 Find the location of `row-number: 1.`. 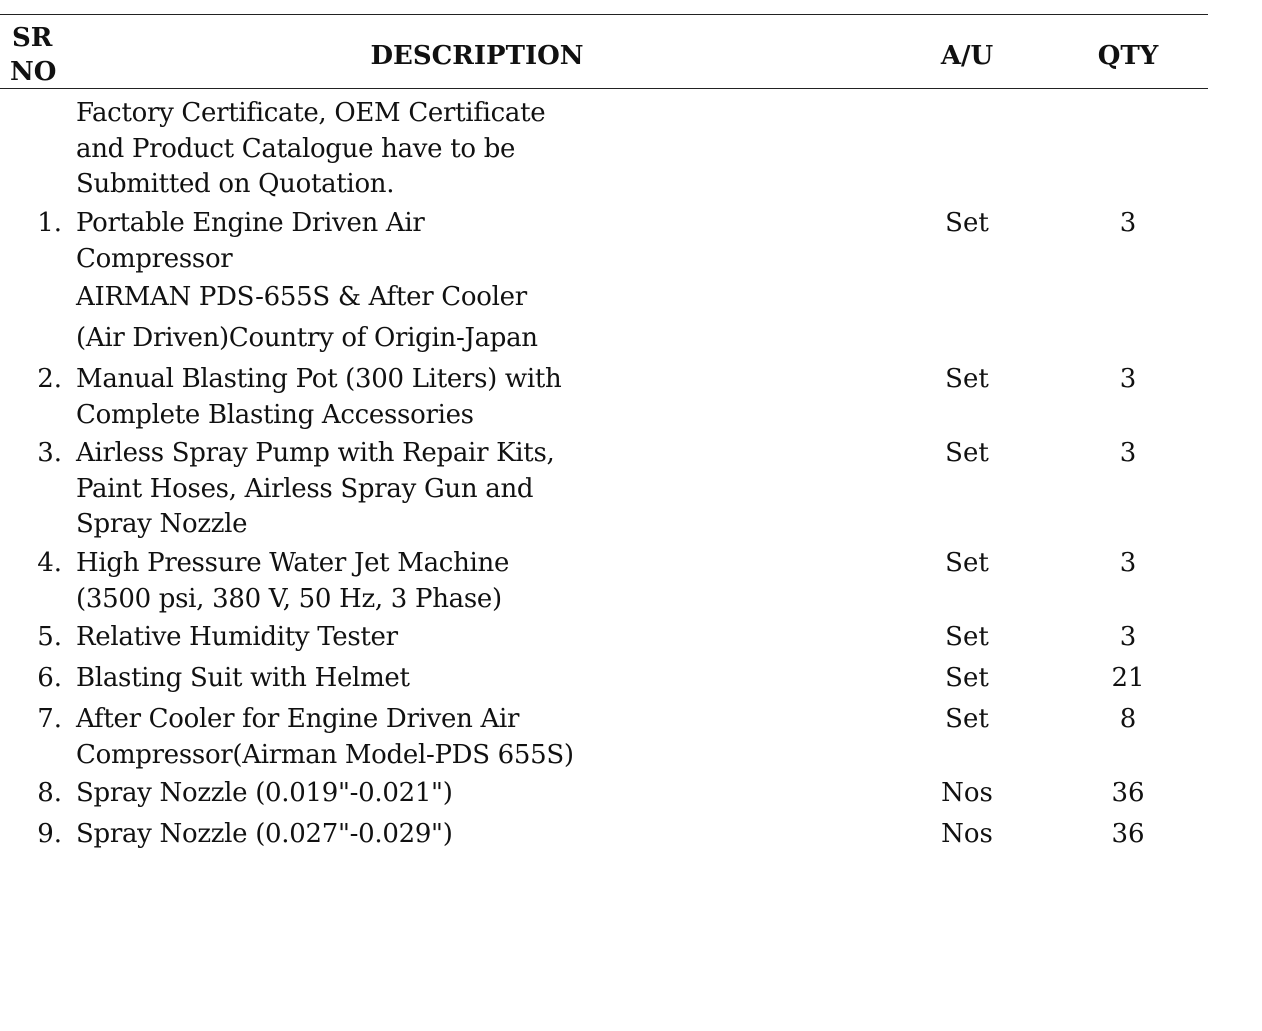

row-number: 1. is located at coordinates (49, 223).